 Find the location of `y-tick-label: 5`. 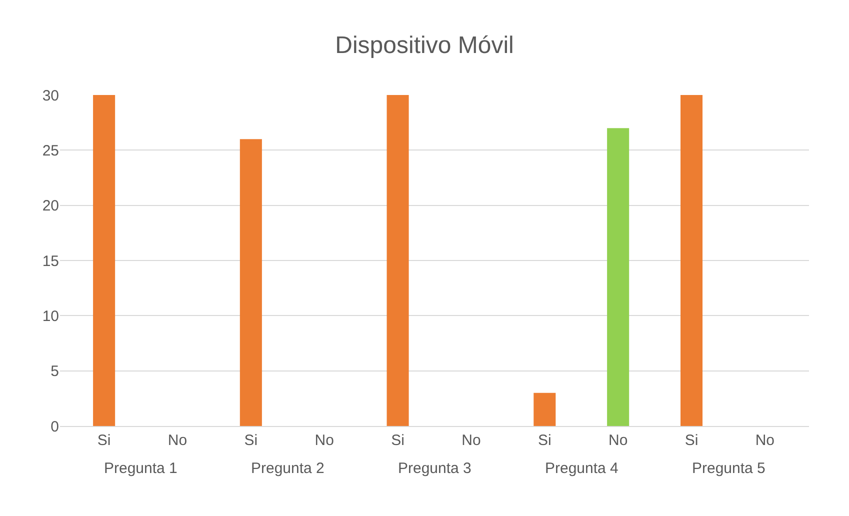

y-tick-label: 5 is located at coordinates (54, 371).